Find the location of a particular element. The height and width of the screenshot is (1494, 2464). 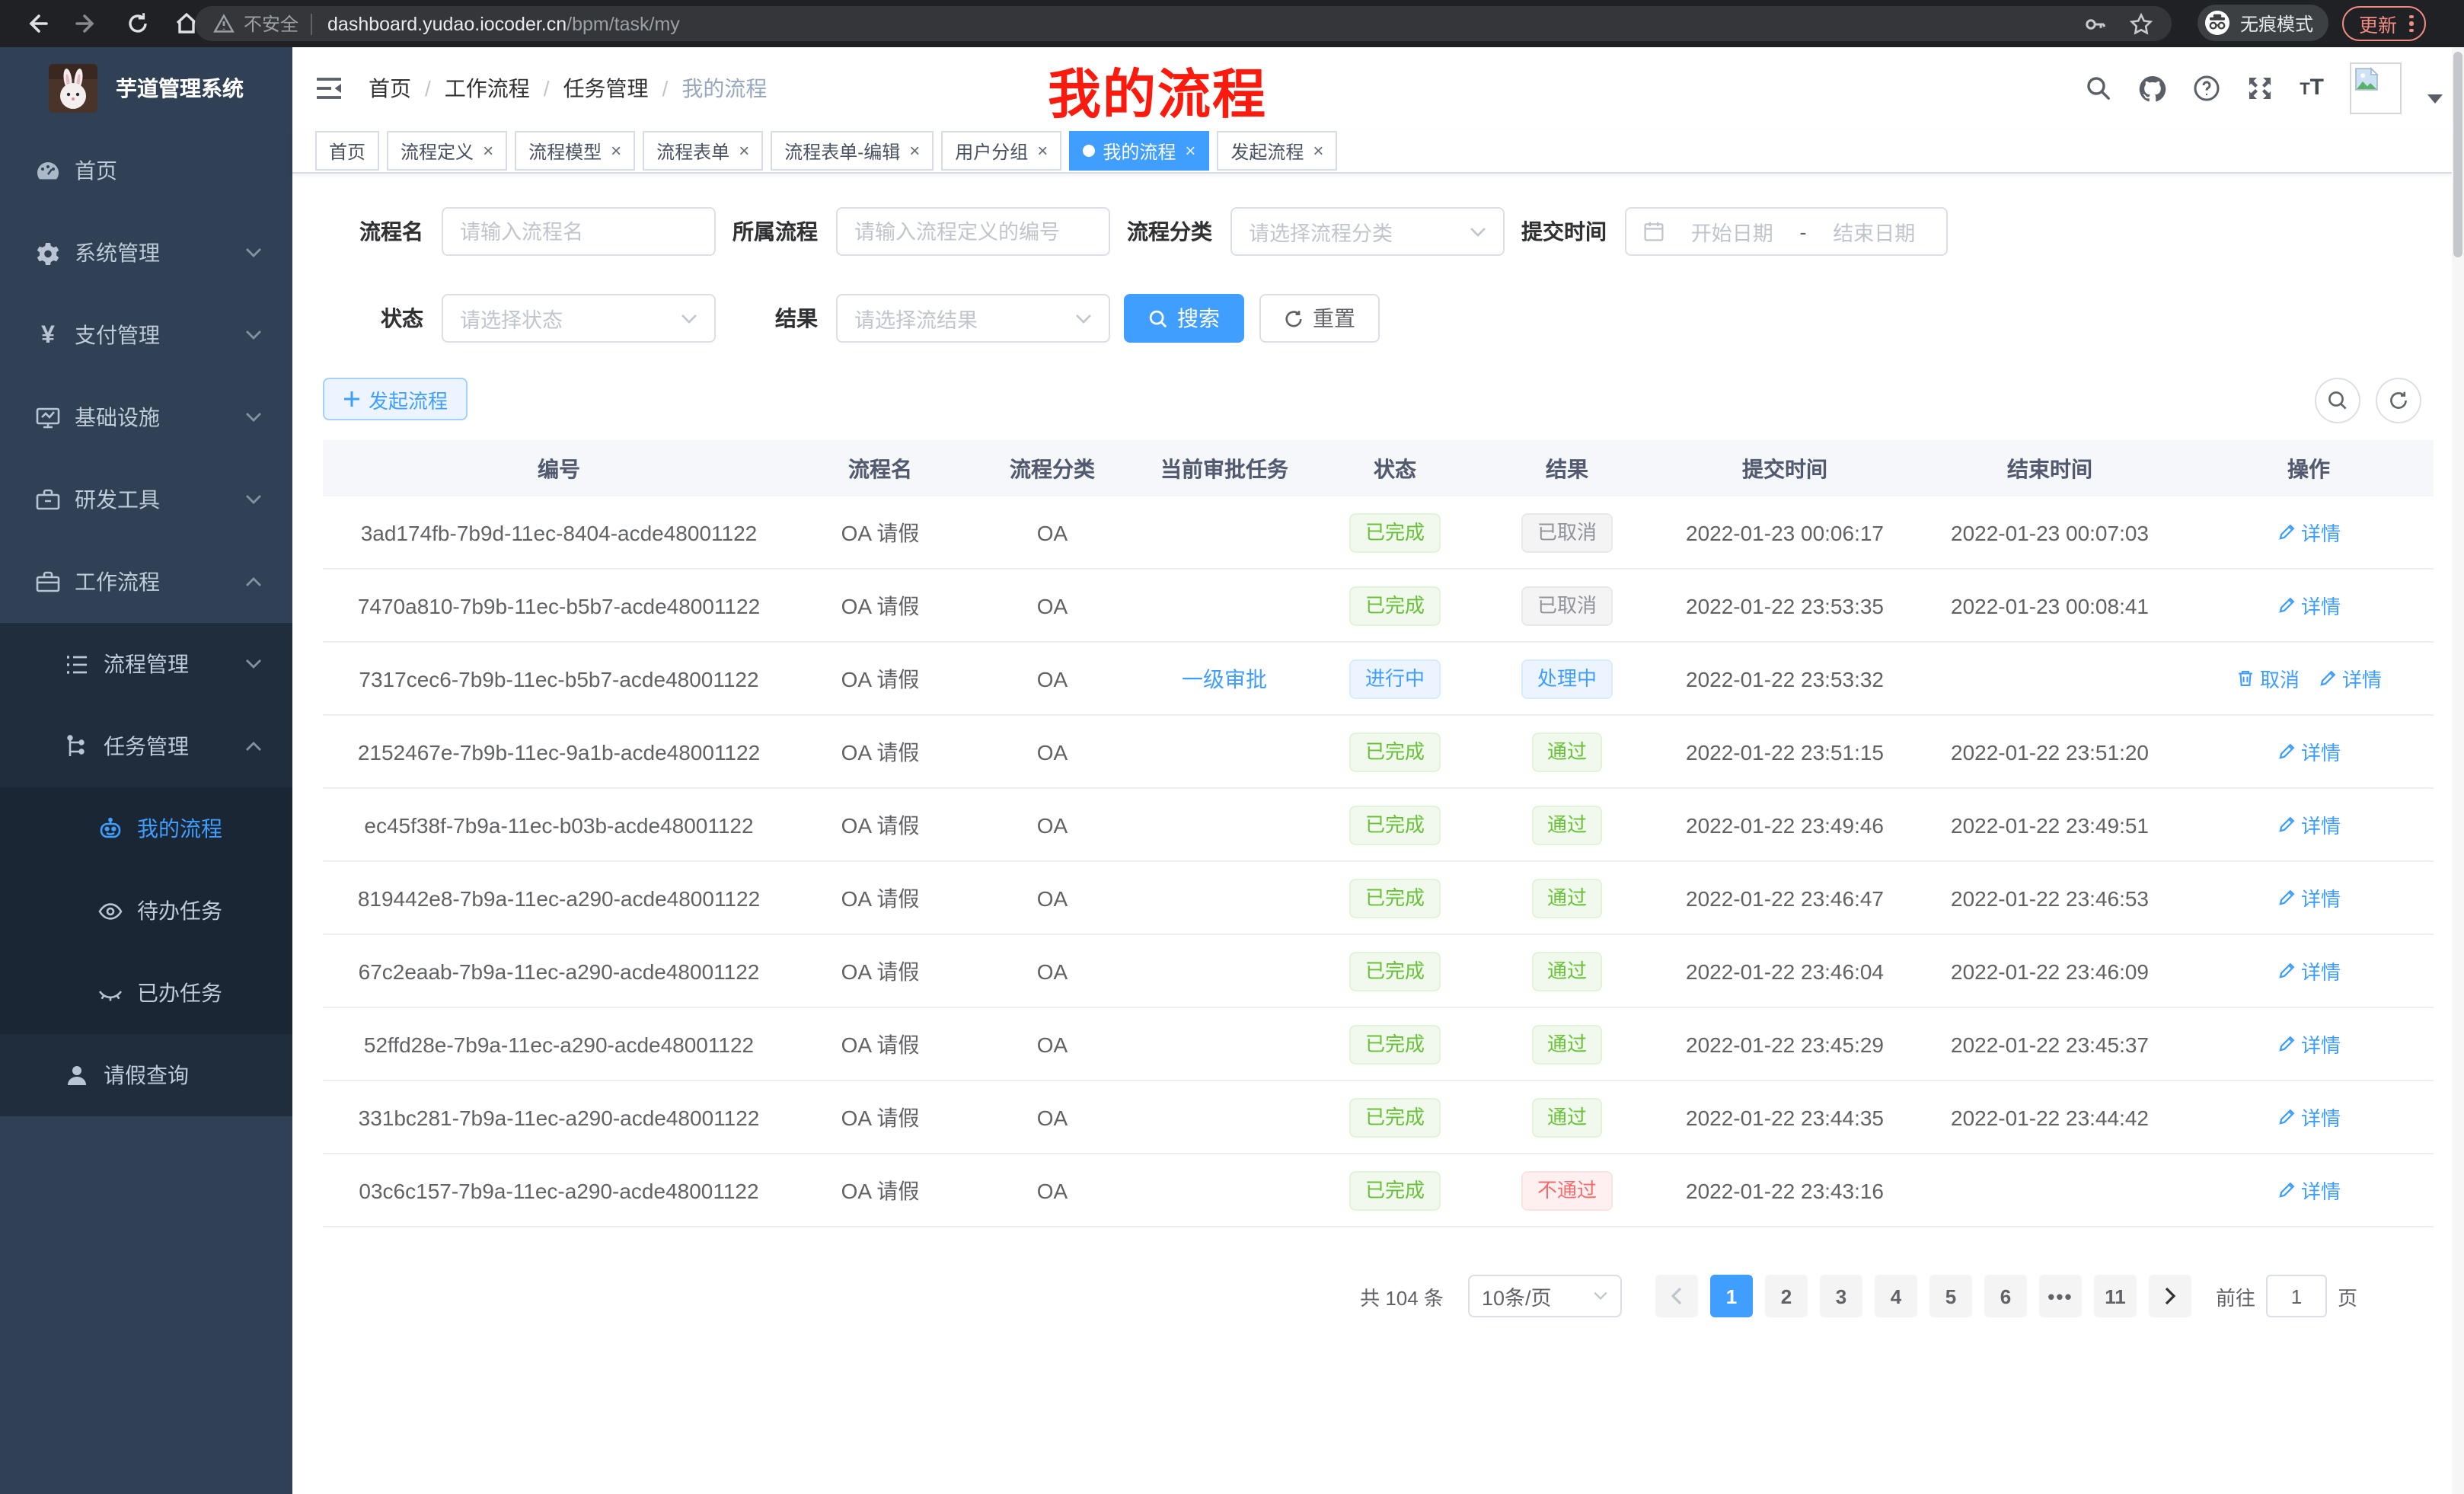

prev-page-button is located at coordinates (1676, 1296).